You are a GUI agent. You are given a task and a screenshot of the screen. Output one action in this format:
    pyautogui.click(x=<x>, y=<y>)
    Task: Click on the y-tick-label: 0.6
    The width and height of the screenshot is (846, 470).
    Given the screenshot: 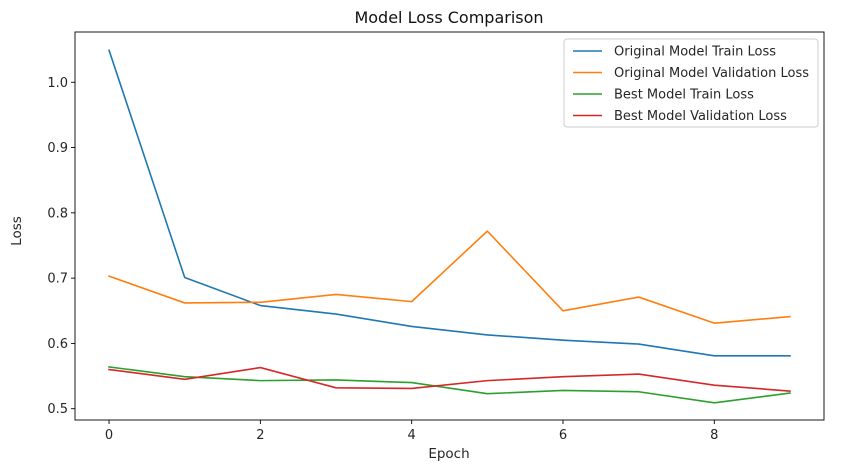 What is the action you would take?
    pyautogui.click(x=57, y=344)
    